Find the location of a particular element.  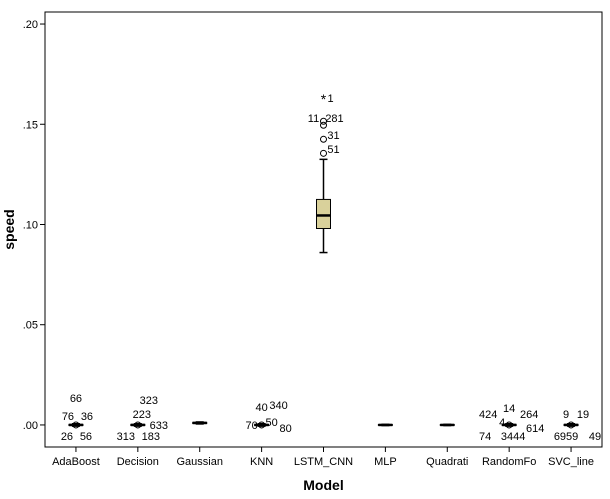

outlier-label: 14 is located at coordinates (509, 409).